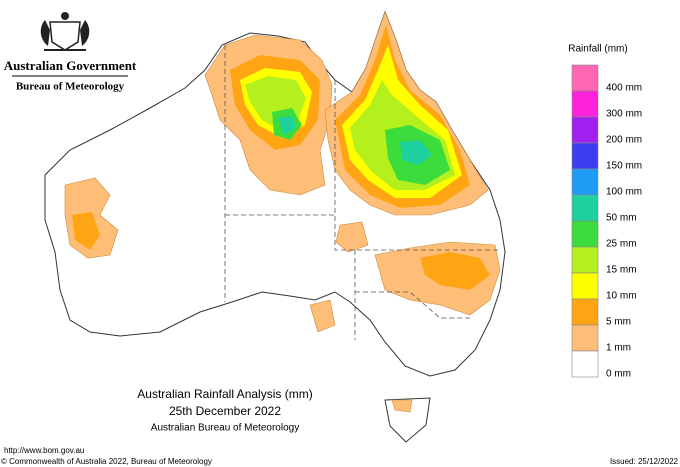 The height and width of the screenshot is (467, 680). What do you see at coordinates (644, 461) in the screenshot?
I see `footer-issued: Issued: 25/12/2022` at bounding box center [644, 461].